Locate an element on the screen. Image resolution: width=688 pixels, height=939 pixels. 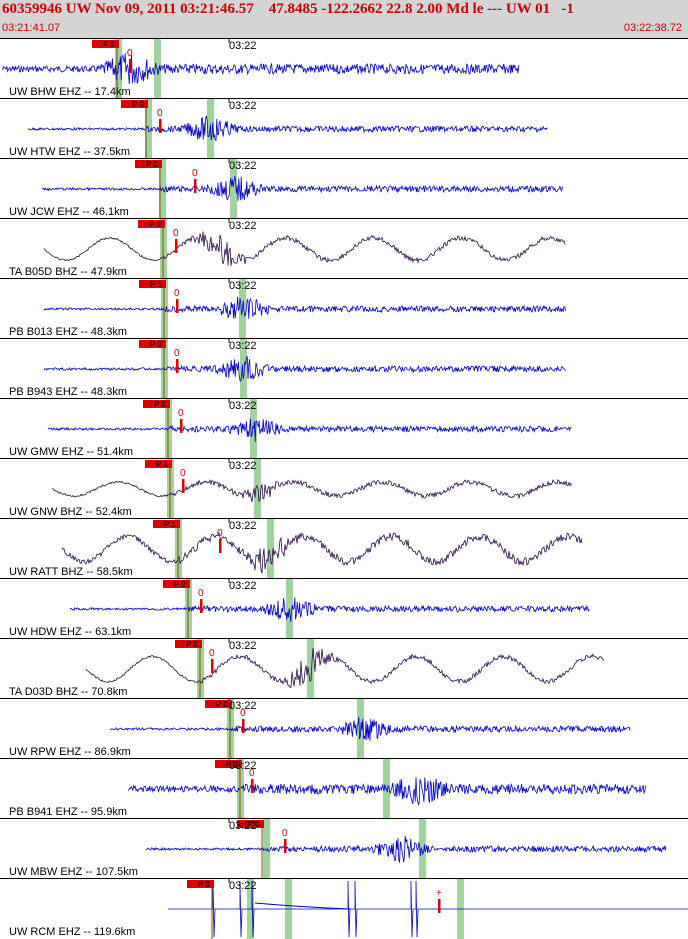
station-panel: P 0 +03:22 UW RCM EHZ -- 119.6km is located at coordinates (344, 908).